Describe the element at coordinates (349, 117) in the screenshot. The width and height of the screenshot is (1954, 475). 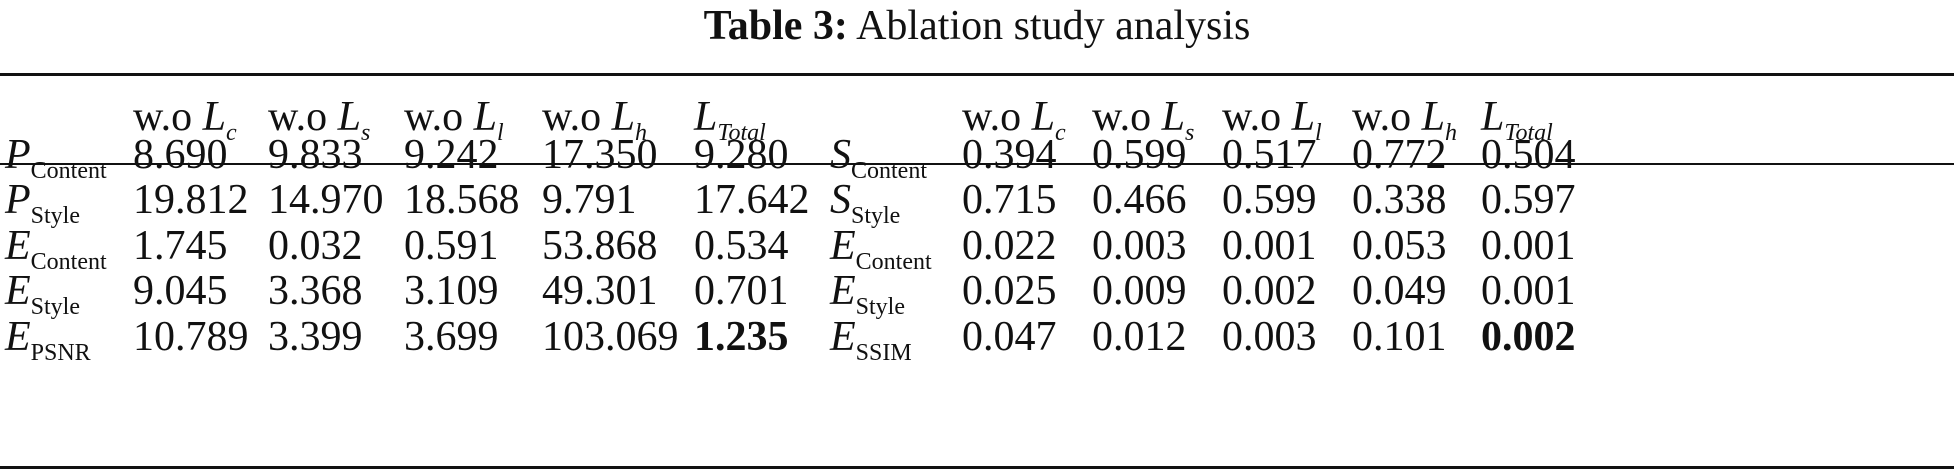
I see `left-header-symbol-1: L` at that location.